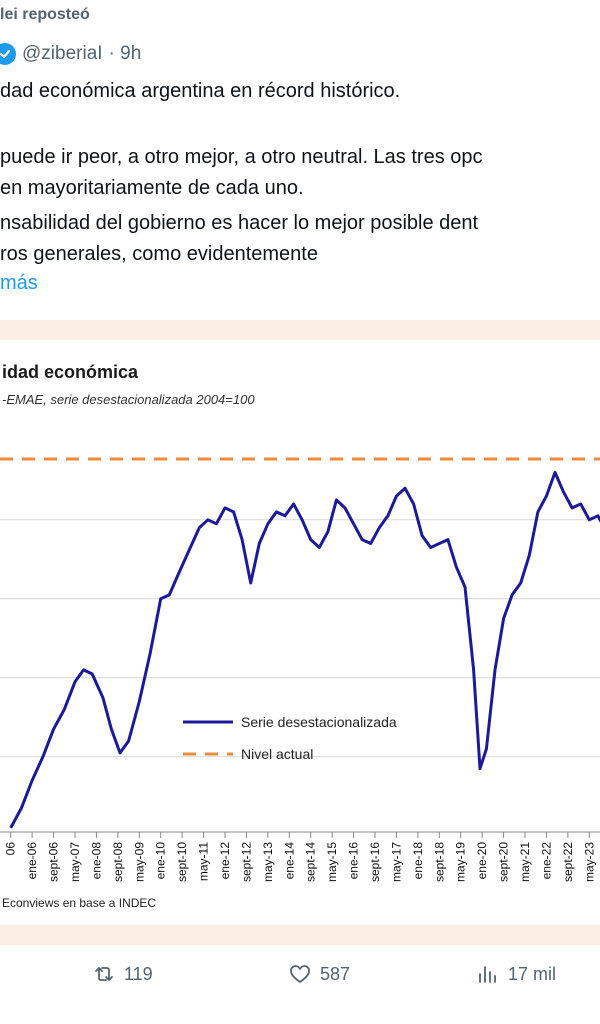 This screenshot has height=1024, width=600. Describe the element at coordinates (152, 188) in the screenshot. I see `tweet-text-line-3: en mayoritariamente de cada uno.` at that location.